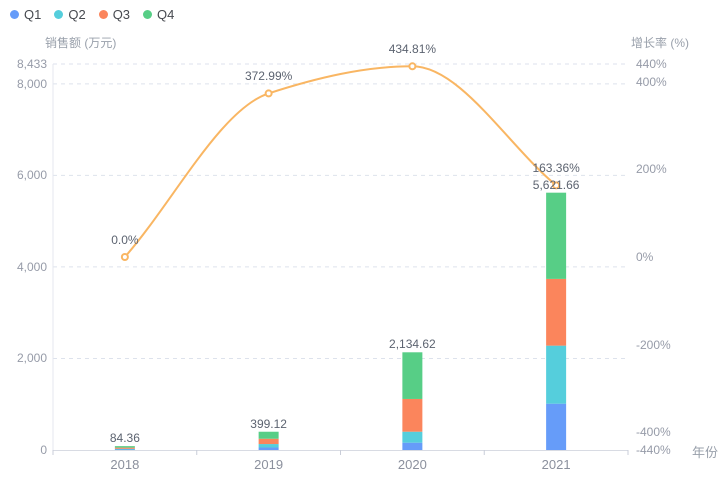 The height and width of the screenshot is (477, 723). I want to click on bar-q2-2021, so click(556, 374).